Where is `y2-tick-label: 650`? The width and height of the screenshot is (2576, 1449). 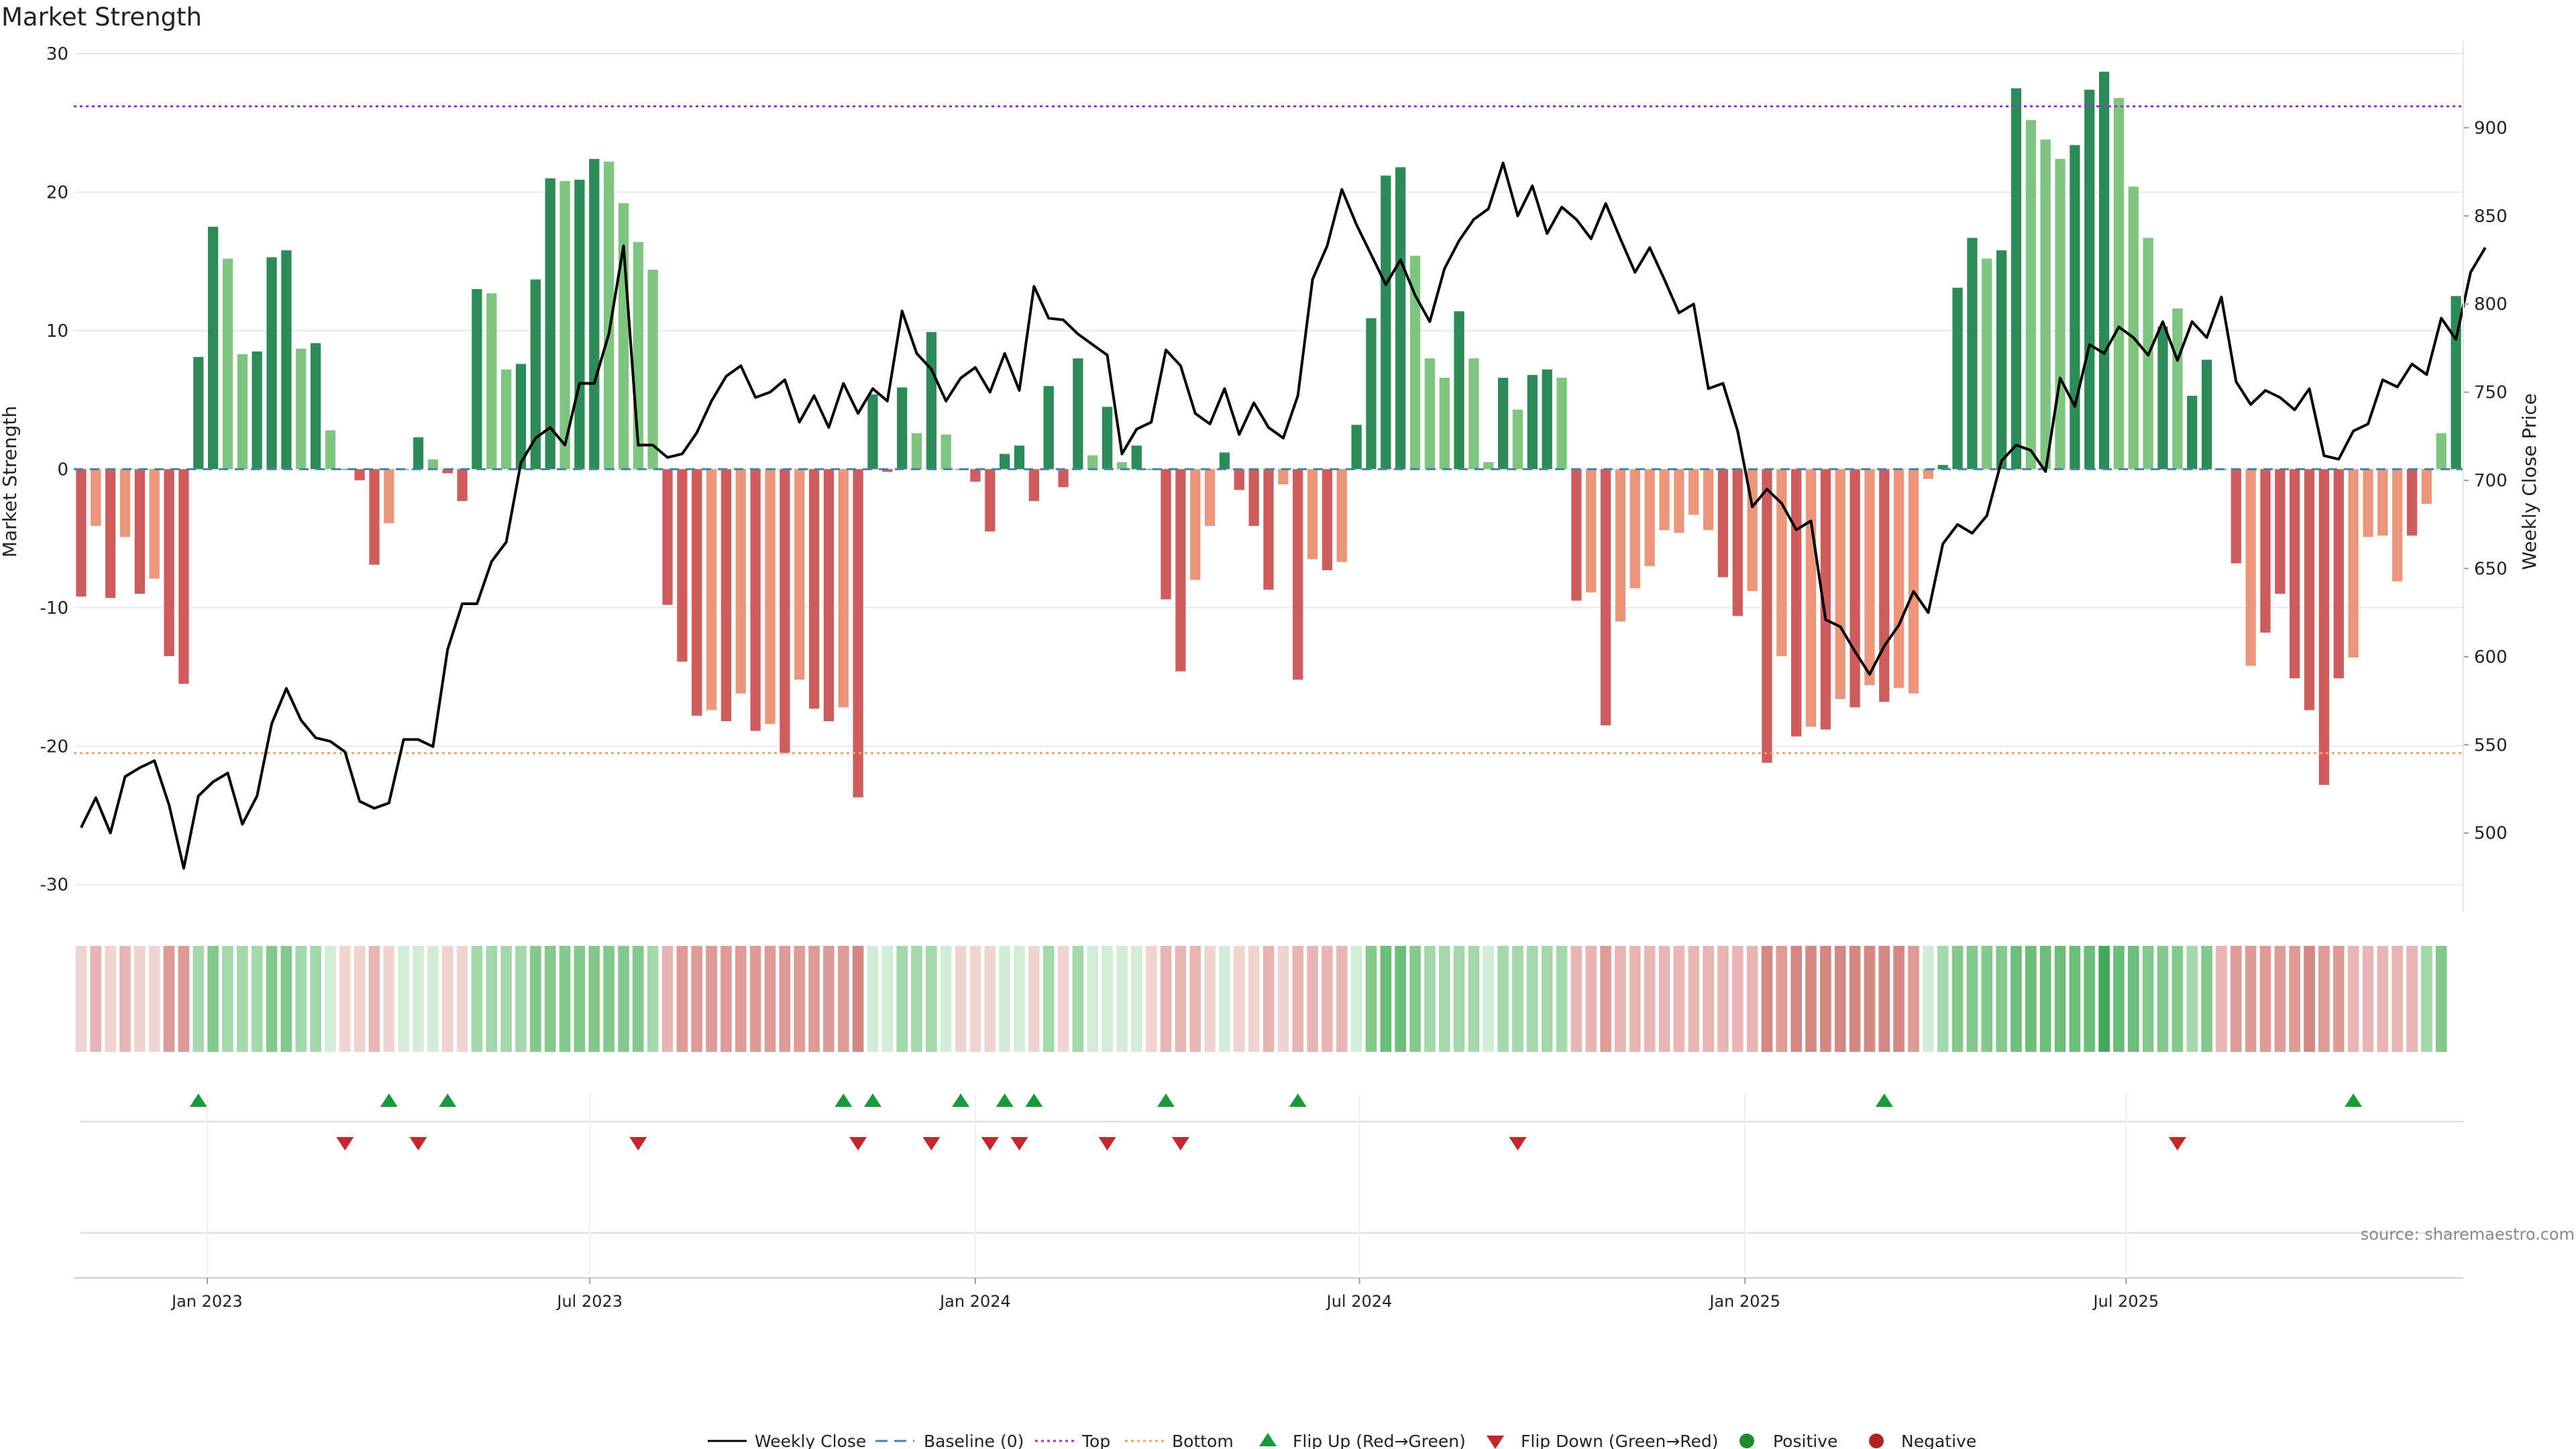 y2-tick-label: 650 is located at coordinates (2491, 569).